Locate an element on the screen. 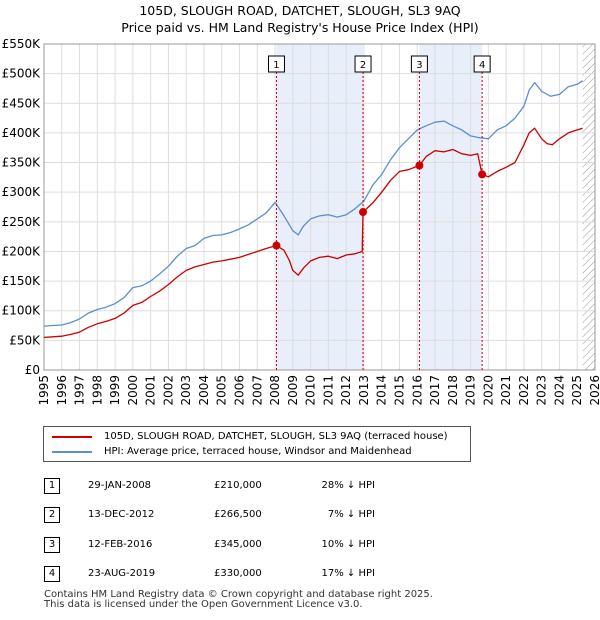 Image resolution: width=600 pixels, height=620 pixels. y-tick-label: £250K is located at coordinates (22, 222).